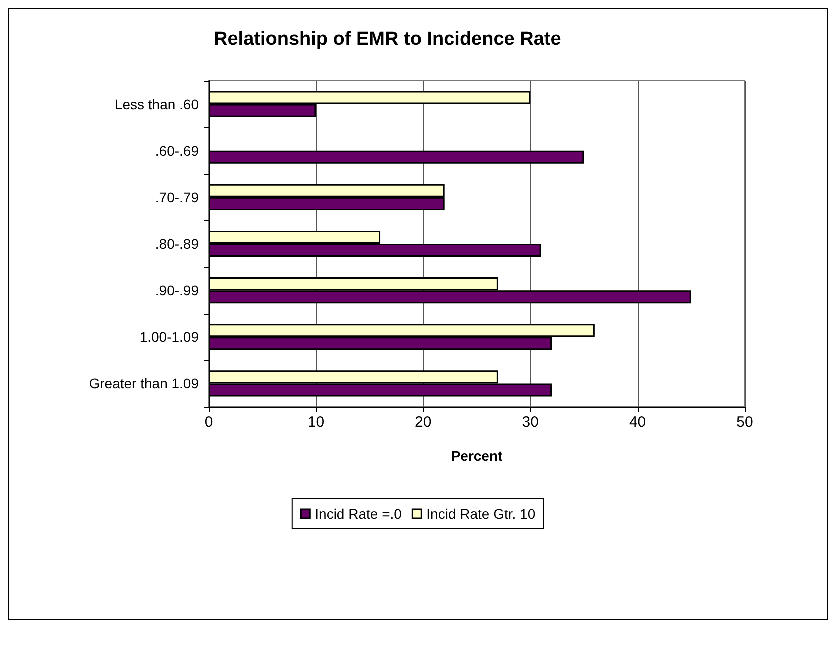  What do you see at coordinates (177, 197) in the screenshot?
I see `y-tick-label: .70-.79` at bounding box center [177, 197].